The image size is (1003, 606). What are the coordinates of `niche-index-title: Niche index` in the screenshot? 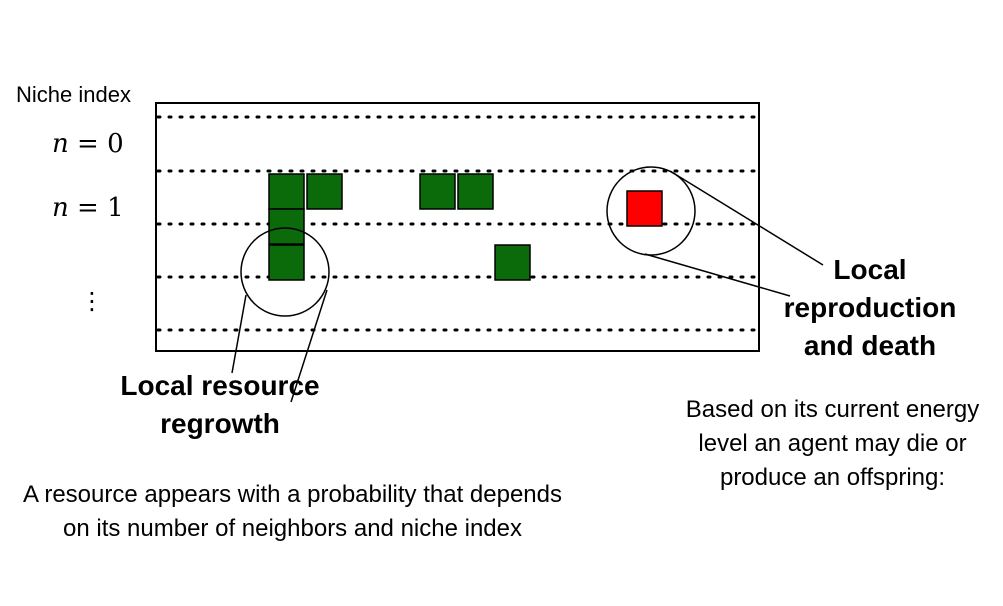 It's located at (73, 94).